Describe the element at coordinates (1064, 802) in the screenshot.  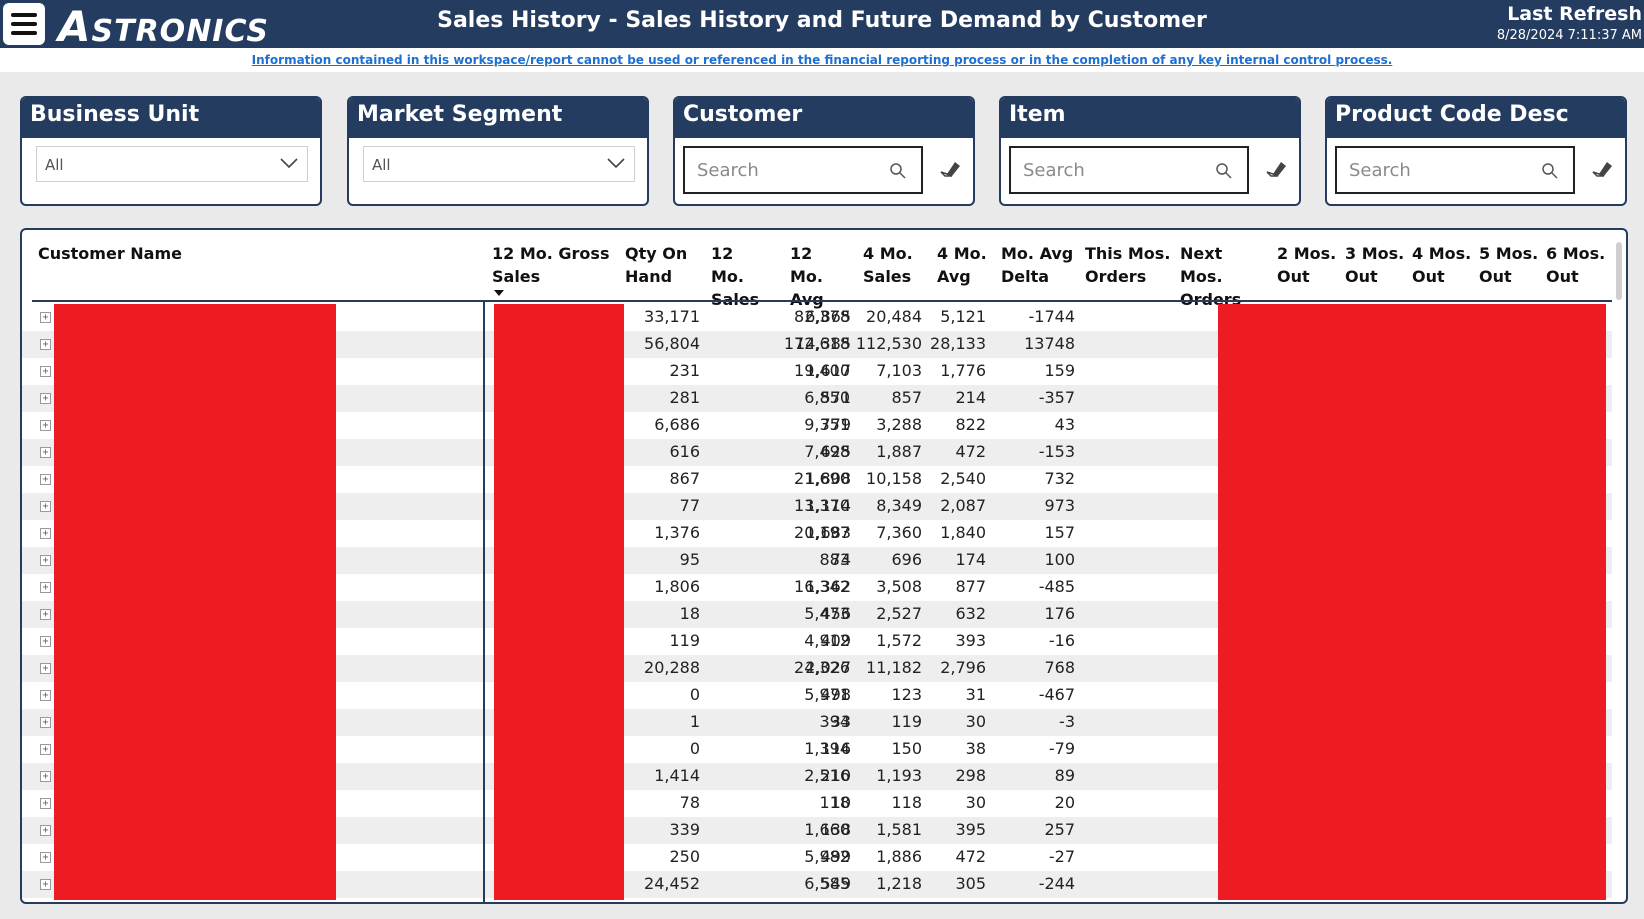
I see `table-cell: 20` at that location.